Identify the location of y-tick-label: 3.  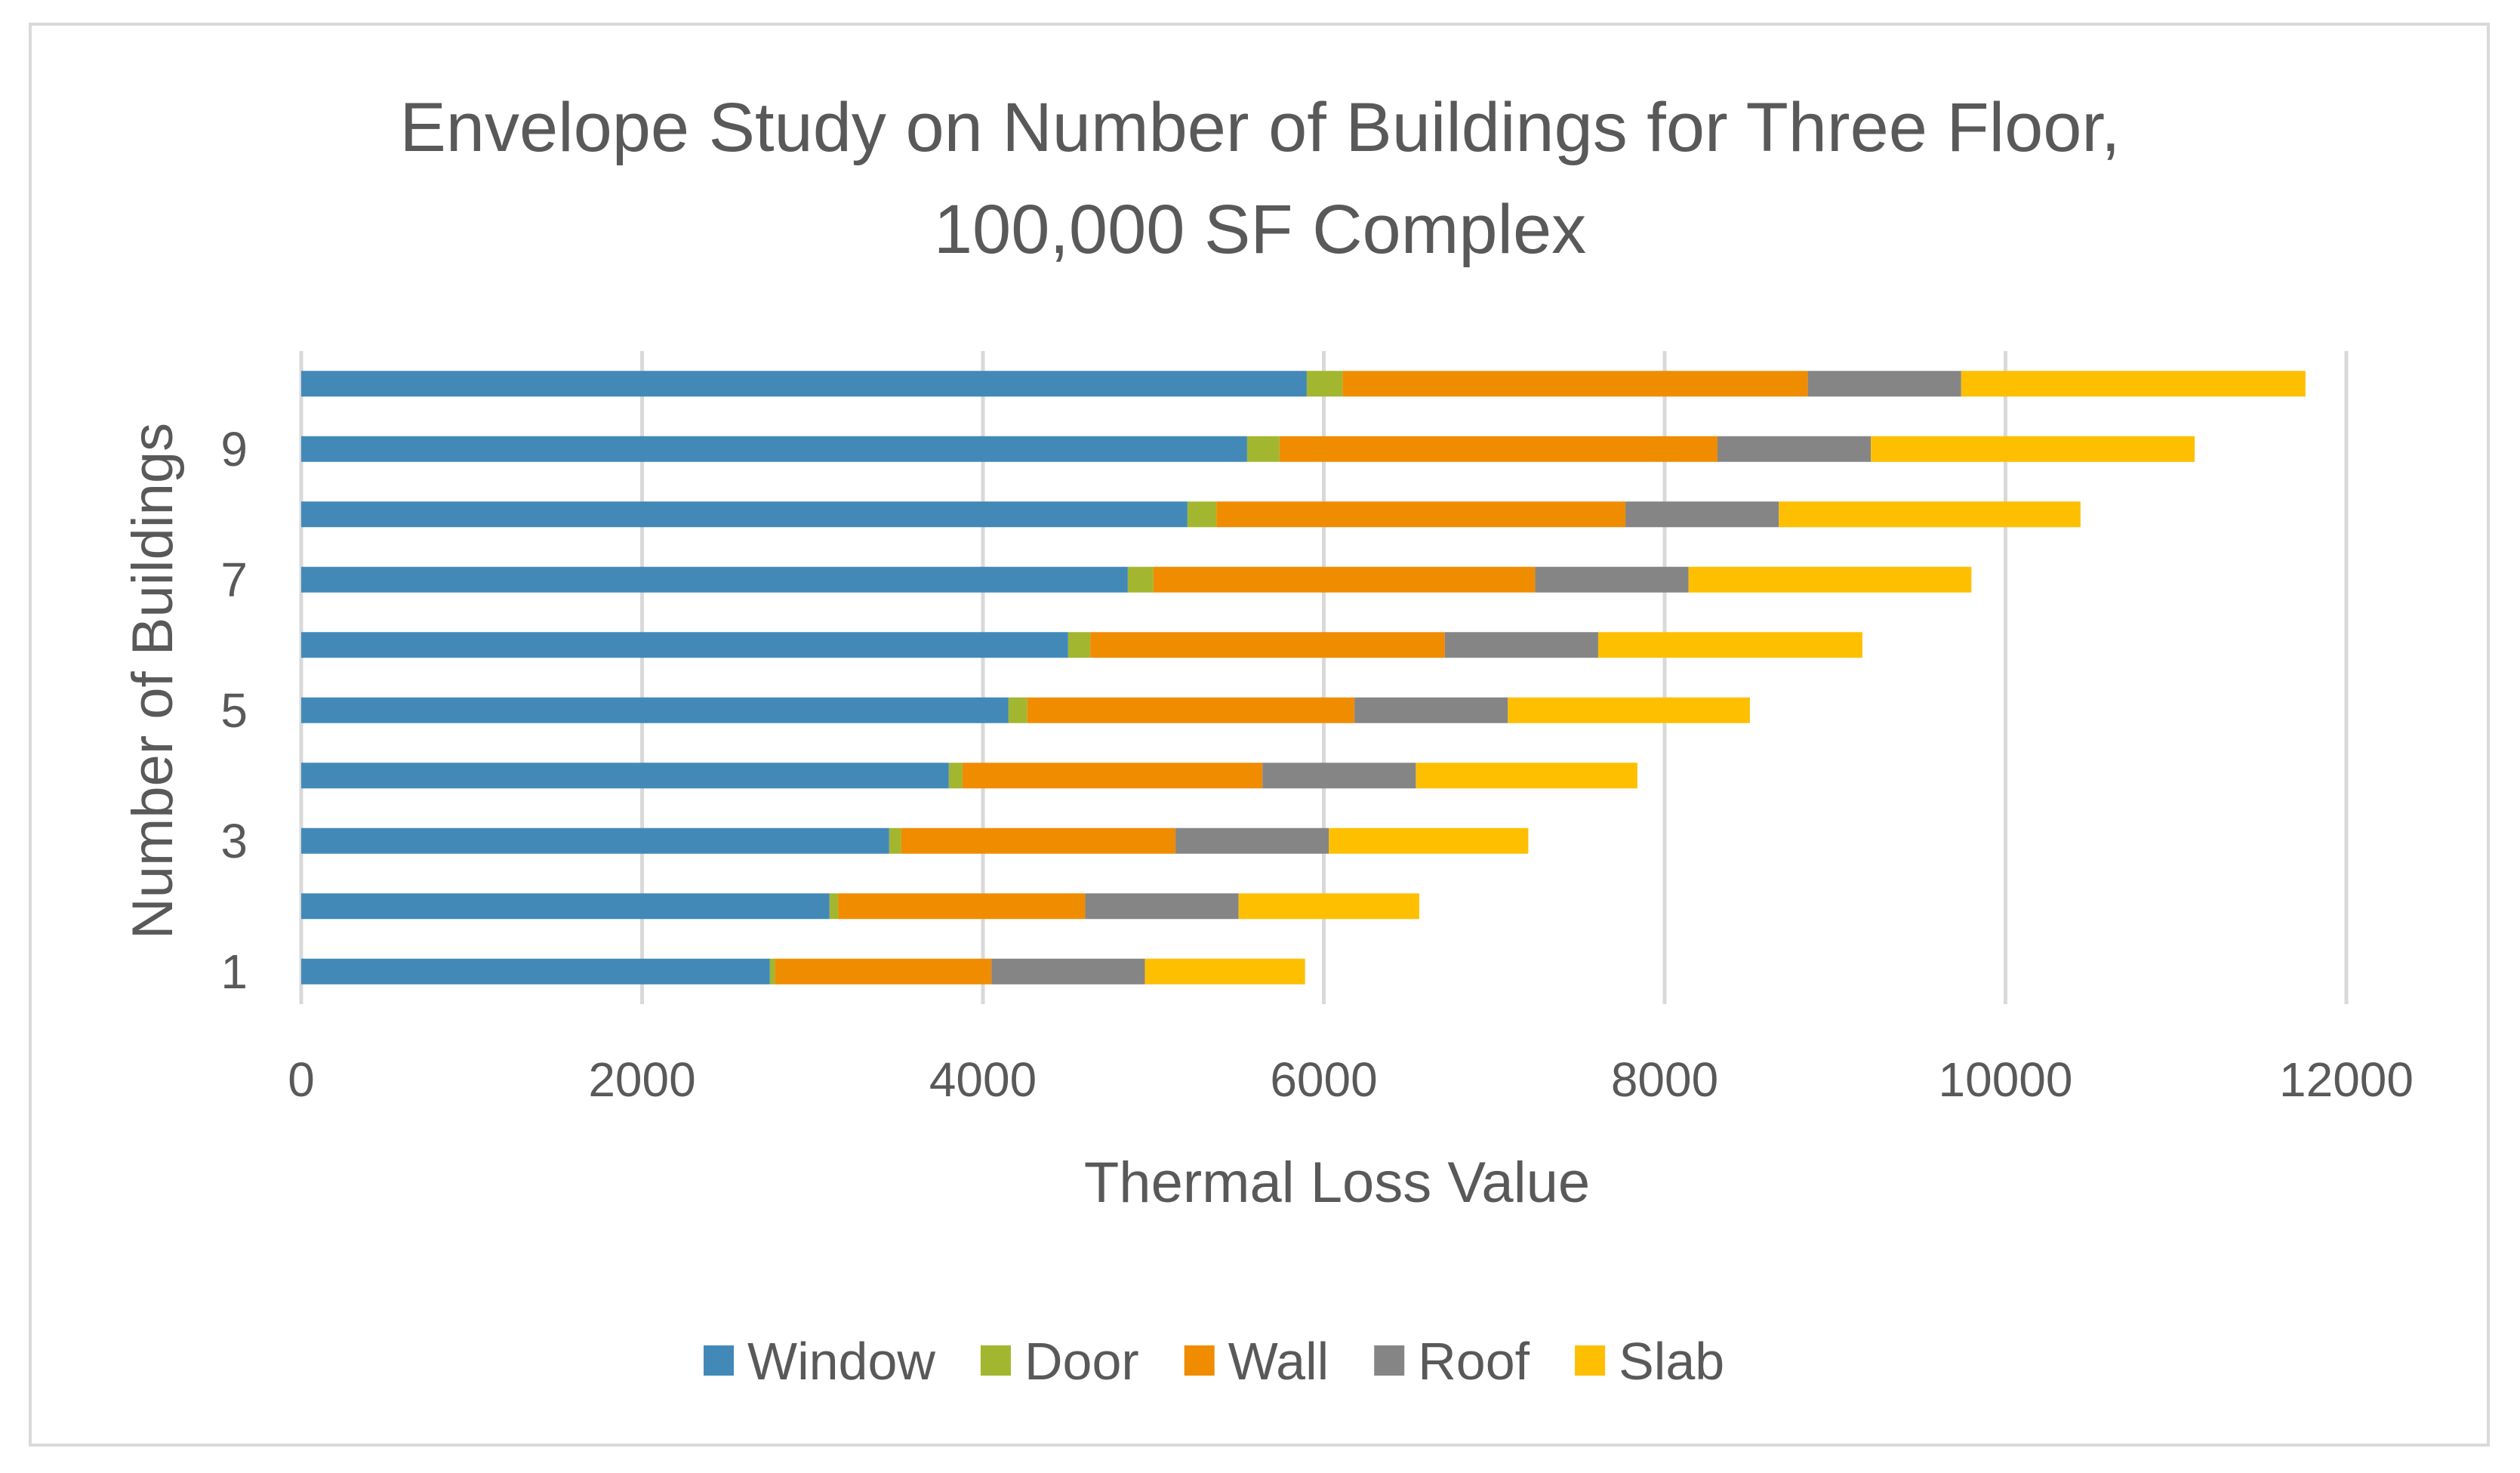
(234, 841).